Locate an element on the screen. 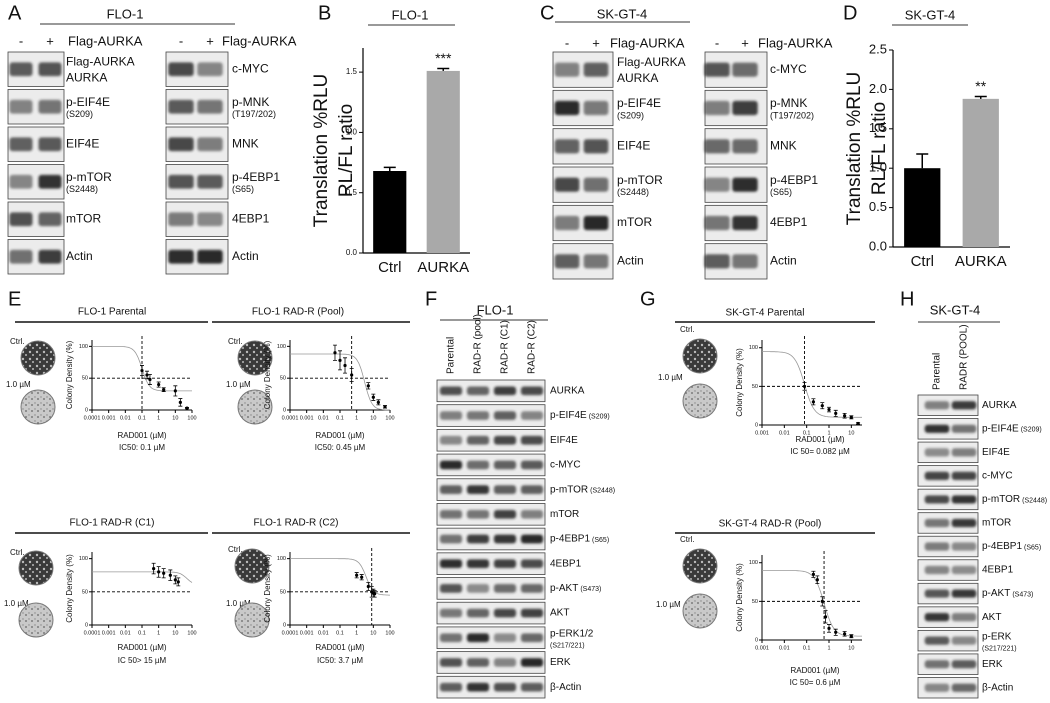  x-tick-label: 10 is located at coordinates (373, 418).